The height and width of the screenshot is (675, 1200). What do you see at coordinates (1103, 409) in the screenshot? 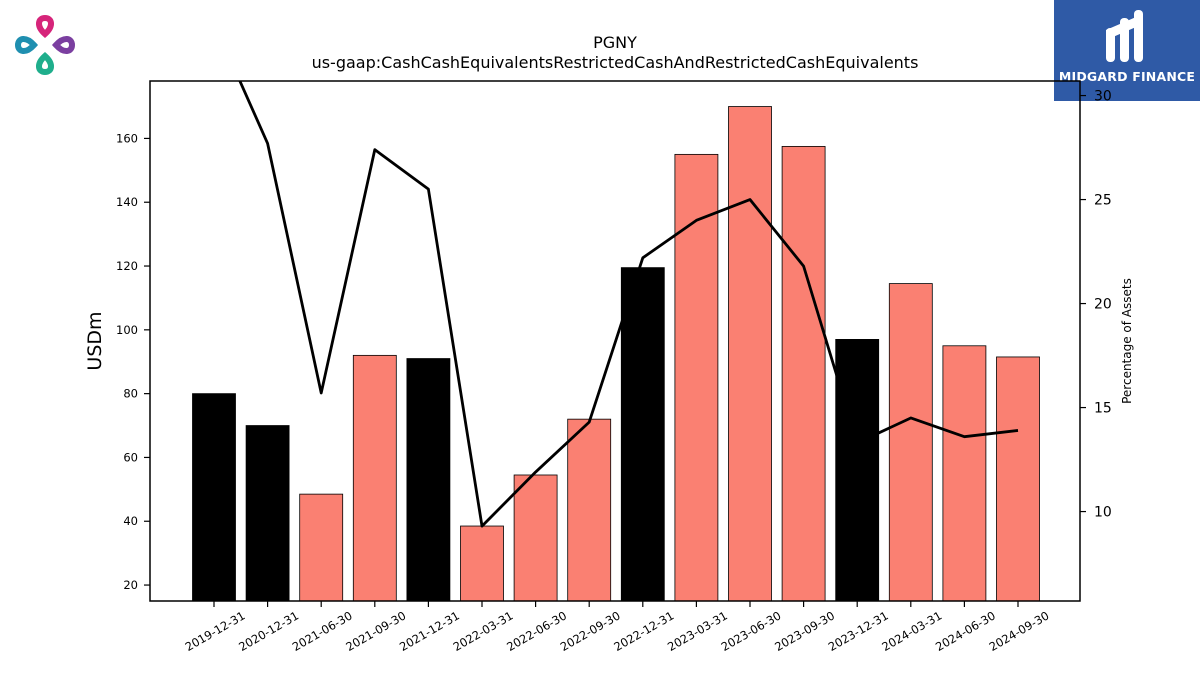
I see `y2-tick-label: 15` at bounding box center [1103, 409].